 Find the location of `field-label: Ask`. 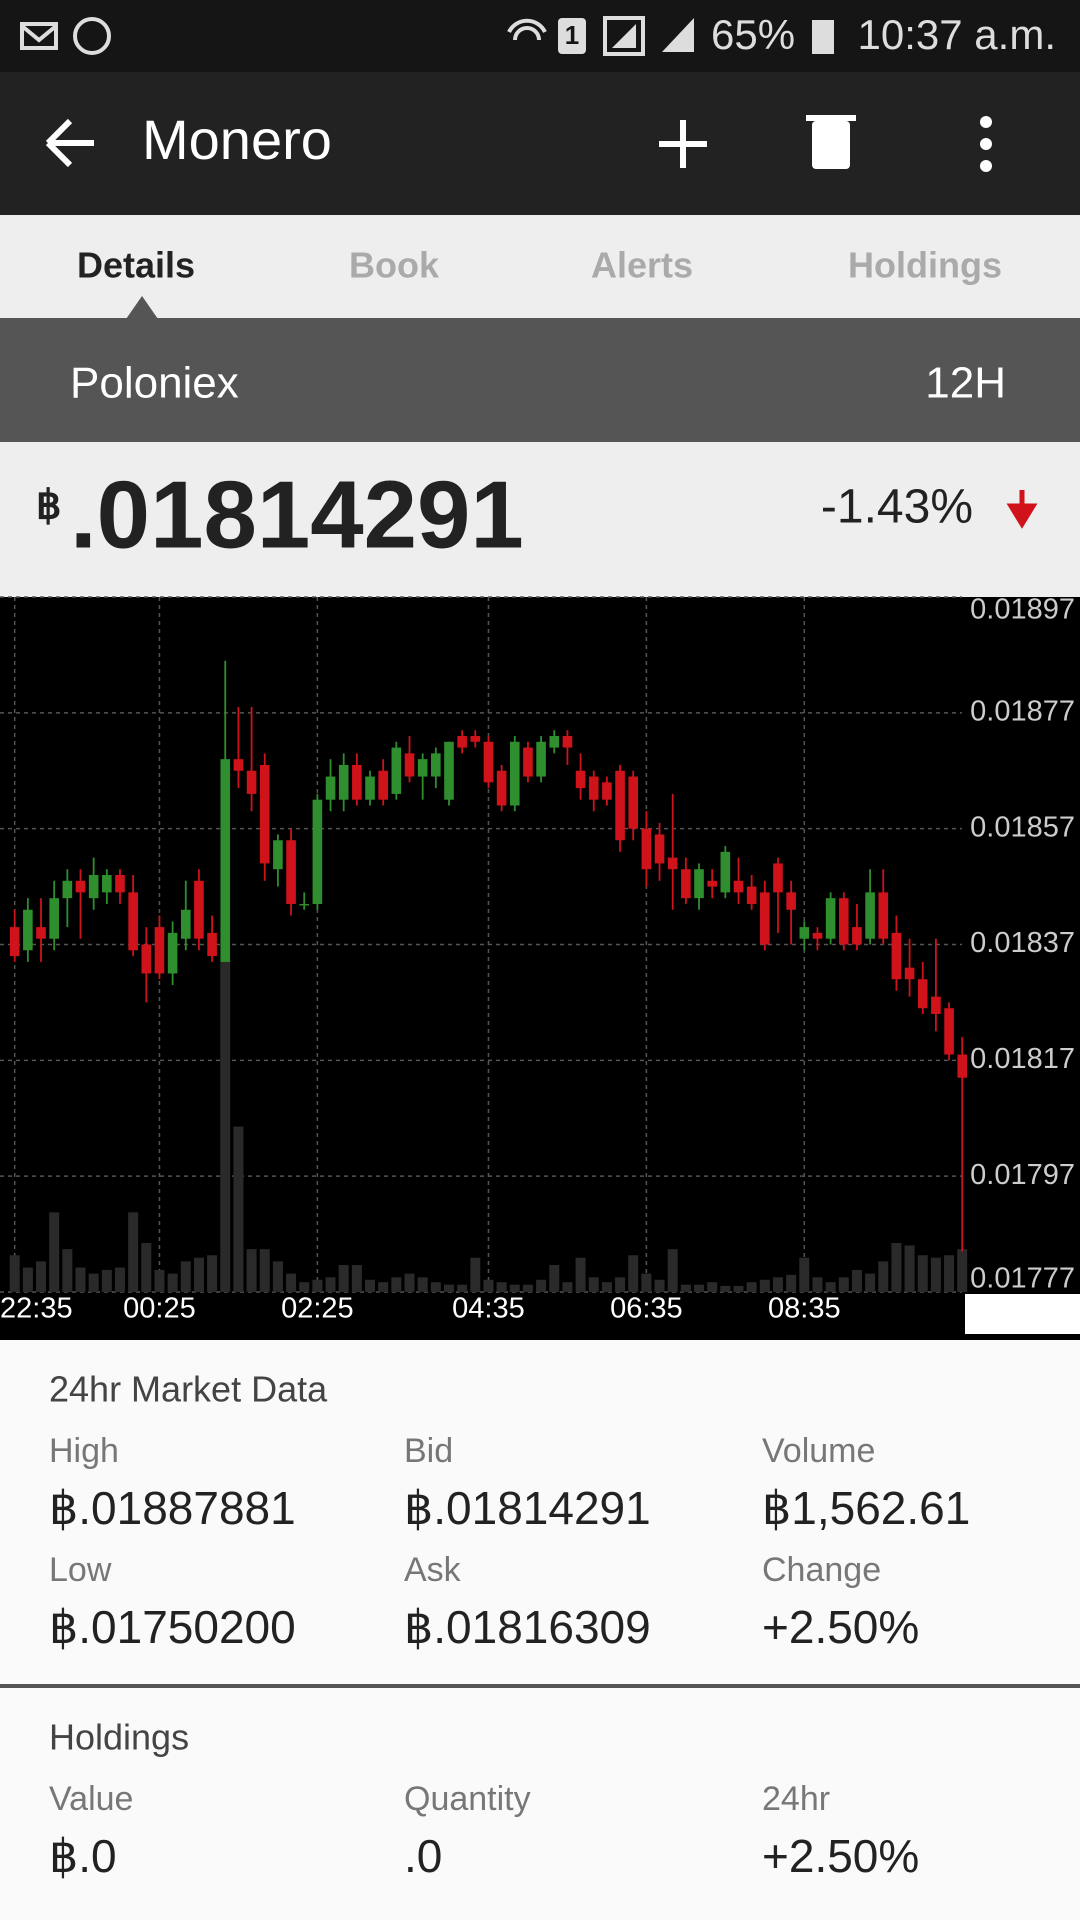

field-label: Ask is located at coordinates (433, 1570).